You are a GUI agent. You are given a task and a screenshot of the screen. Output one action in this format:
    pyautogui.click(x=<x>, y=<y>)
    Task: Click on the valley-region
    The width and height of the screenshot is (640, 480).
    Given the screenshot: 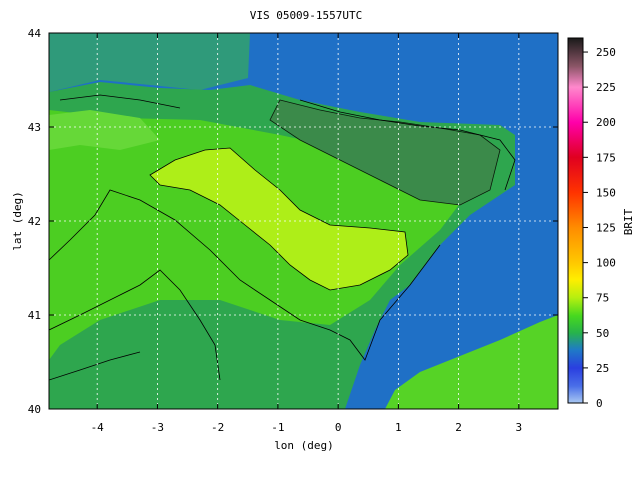 What is the action you would take?
    pyautogui.click(x=279, y=219)
    